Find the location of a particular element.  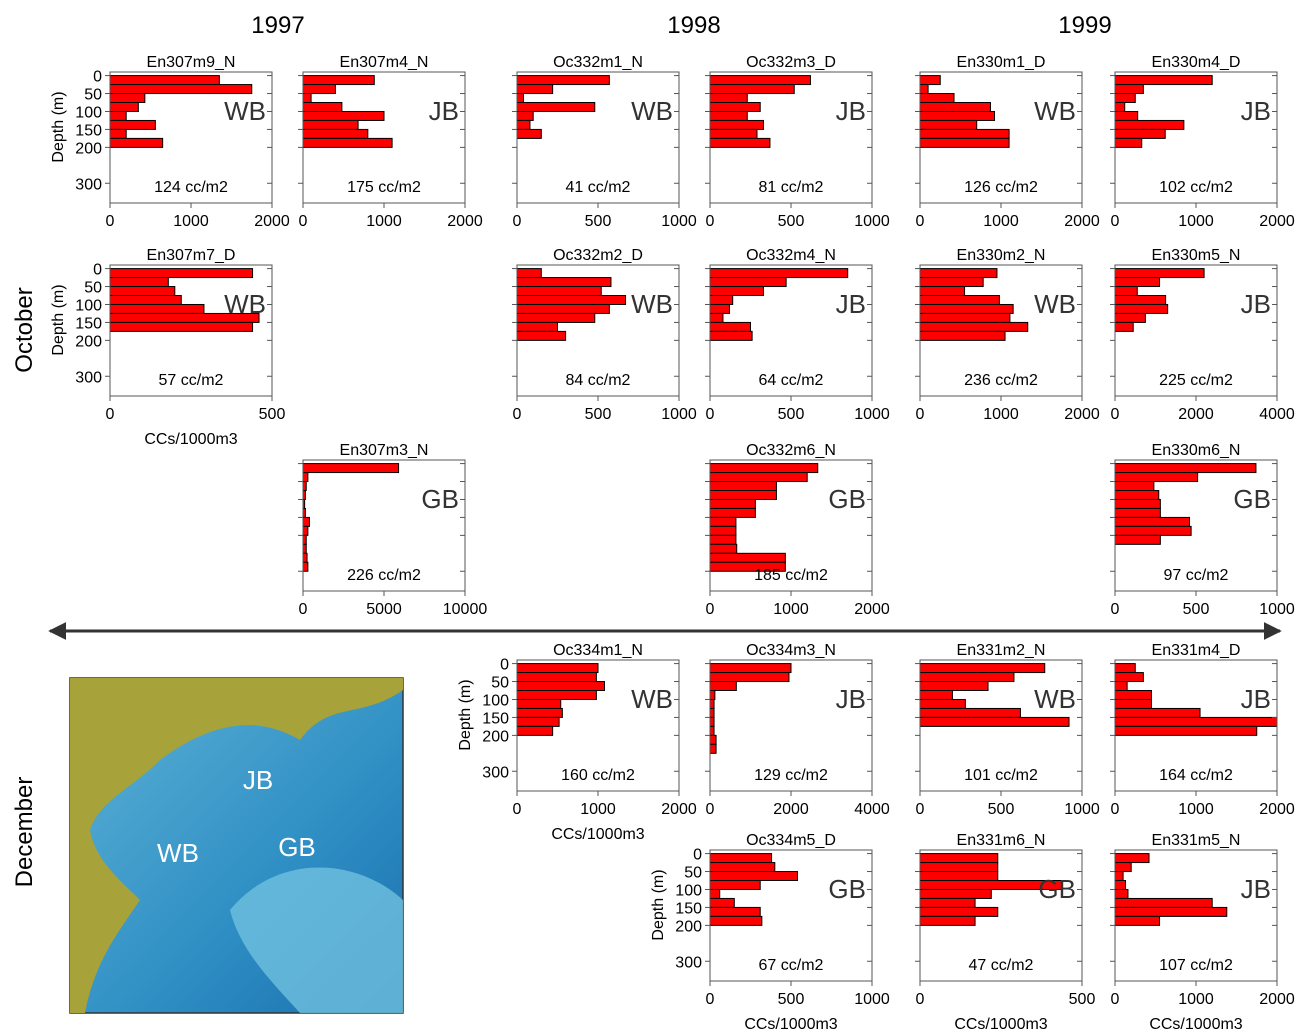

panel: 0 500 1000 Oc332m3_D JB 81 cc/m2 is located at coordinates (797, 142).